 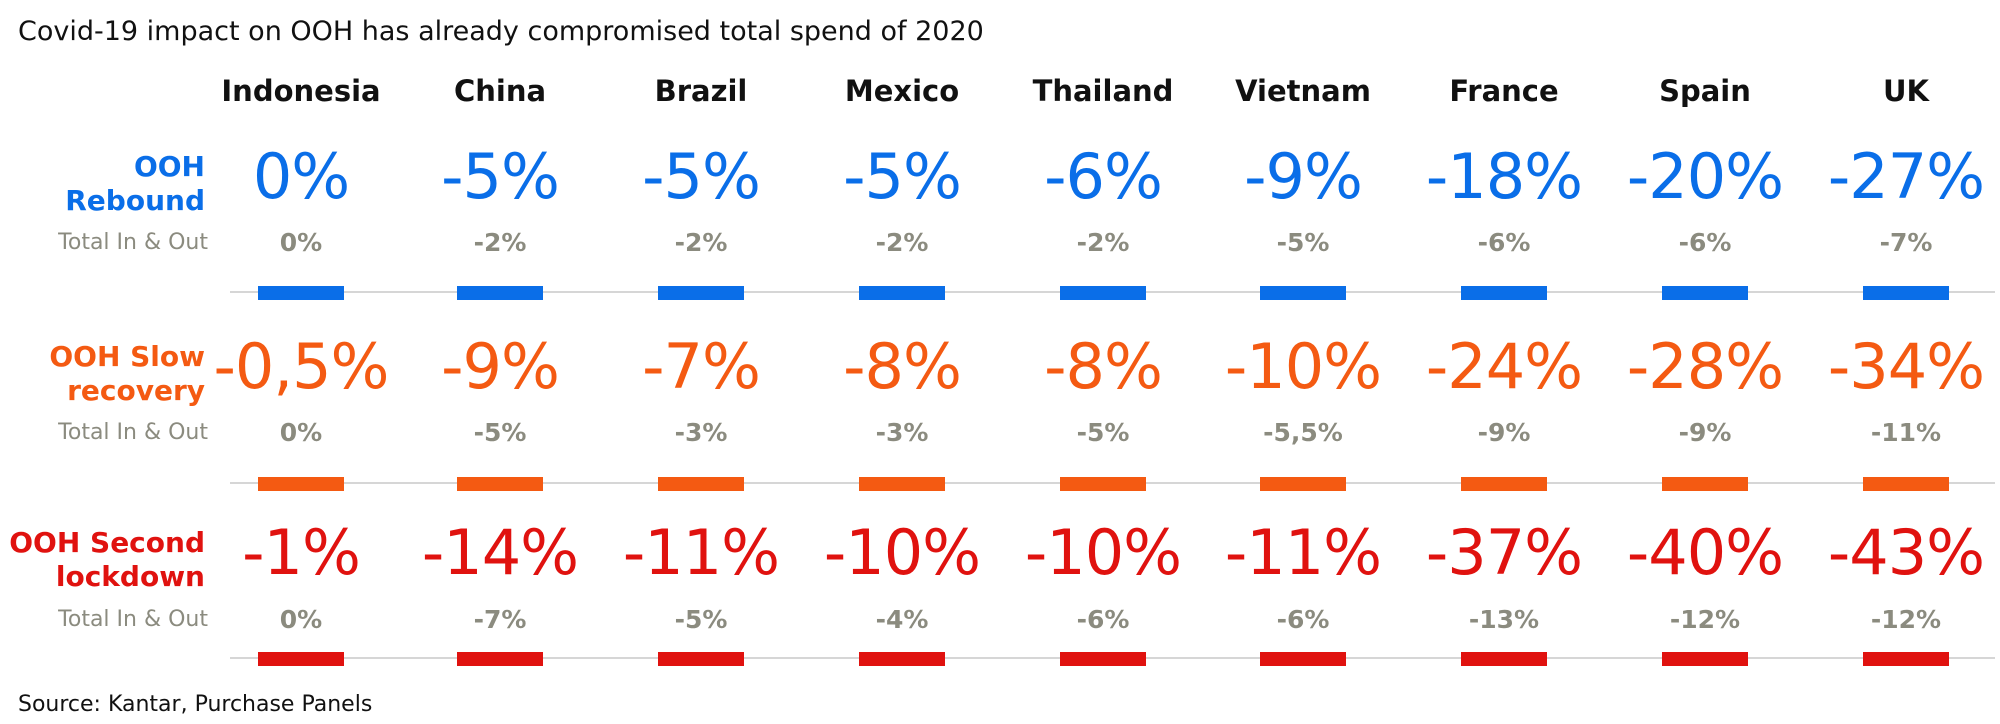 I want to click on country-header: France, so click(x=1504, y=91).